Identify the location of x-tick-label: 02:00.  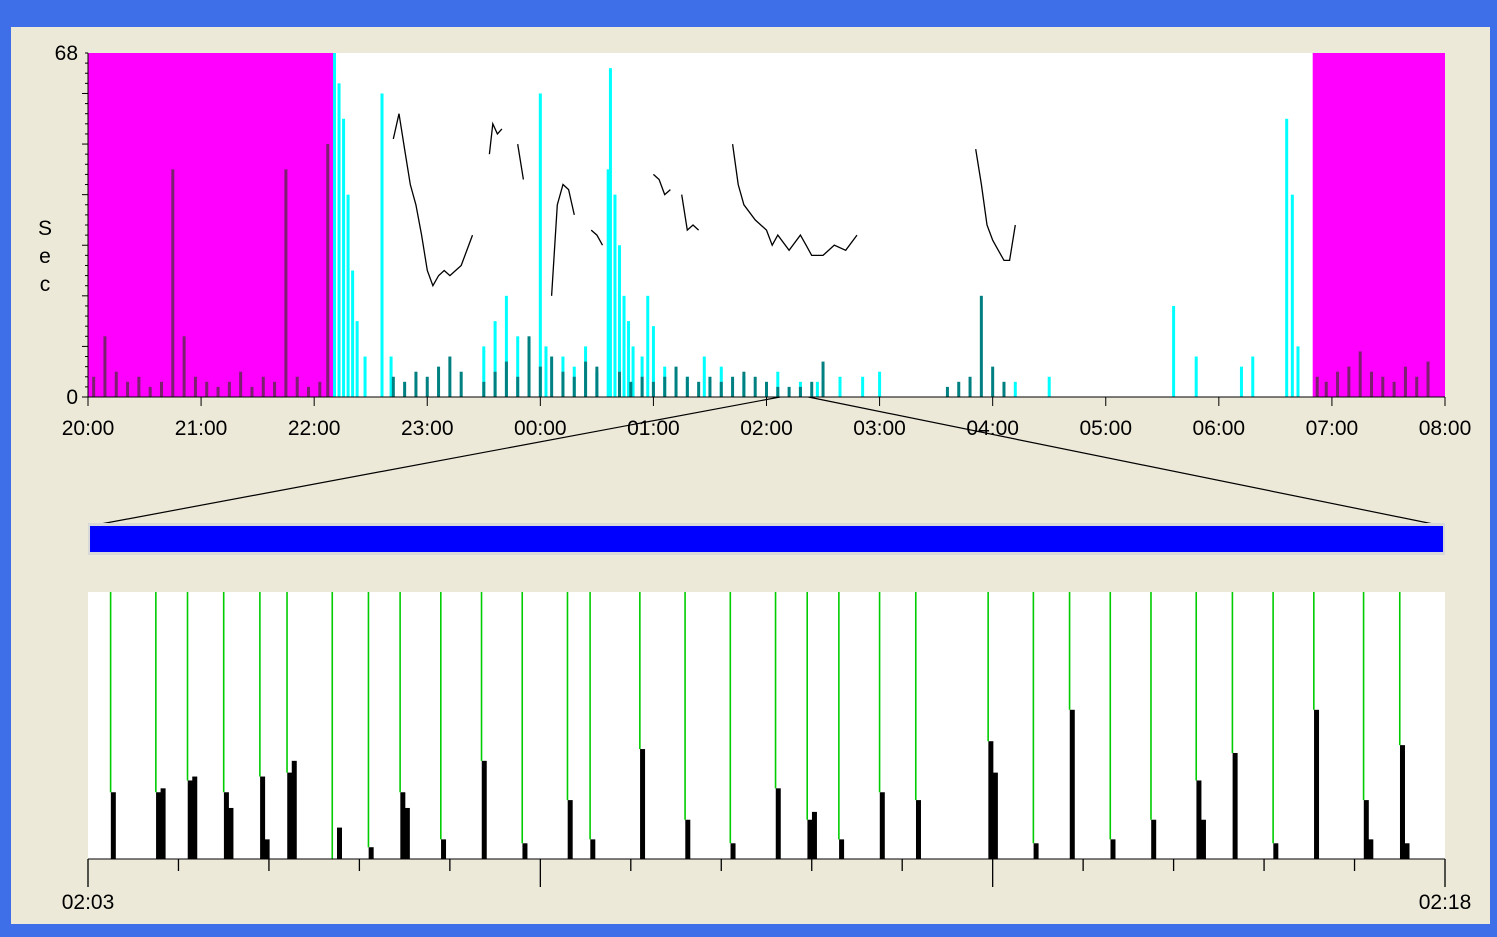
(766, 428).